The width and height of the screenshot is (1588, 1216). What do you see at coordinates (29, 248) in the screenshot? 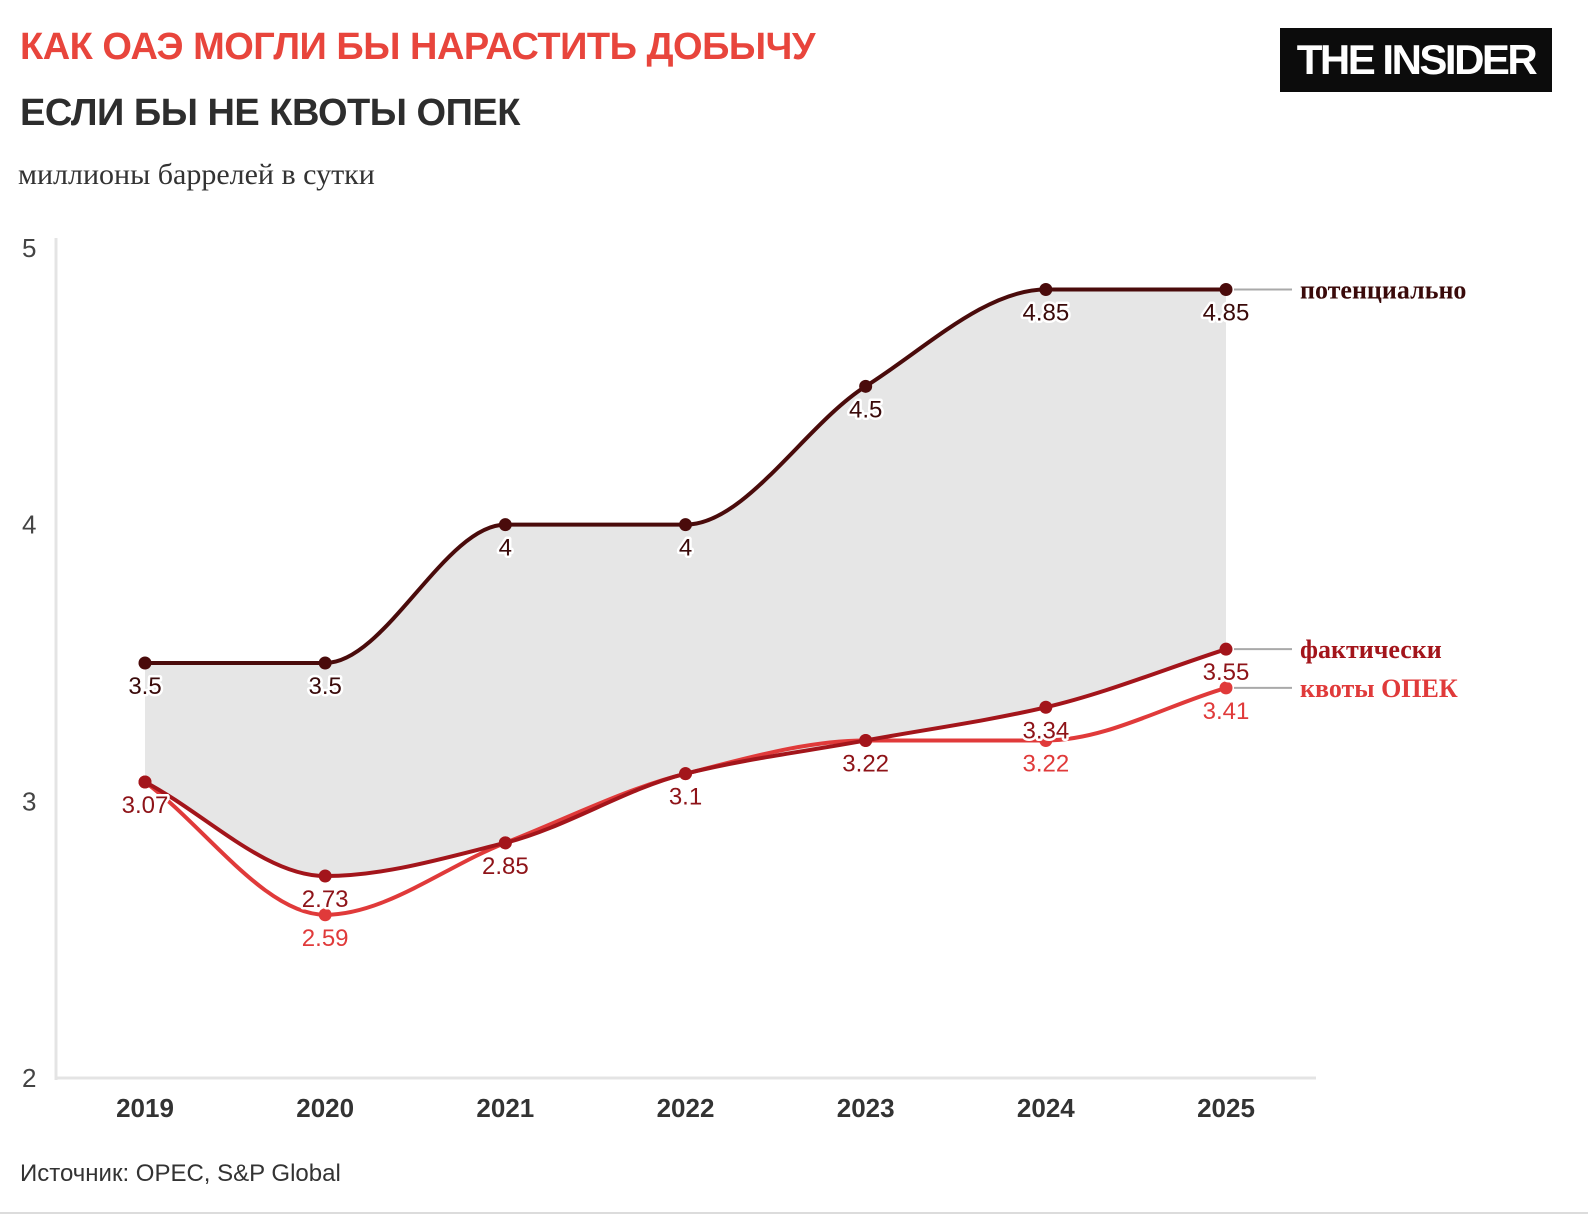
I see `y-tick-label: 5` at bounding box center [29, 248].